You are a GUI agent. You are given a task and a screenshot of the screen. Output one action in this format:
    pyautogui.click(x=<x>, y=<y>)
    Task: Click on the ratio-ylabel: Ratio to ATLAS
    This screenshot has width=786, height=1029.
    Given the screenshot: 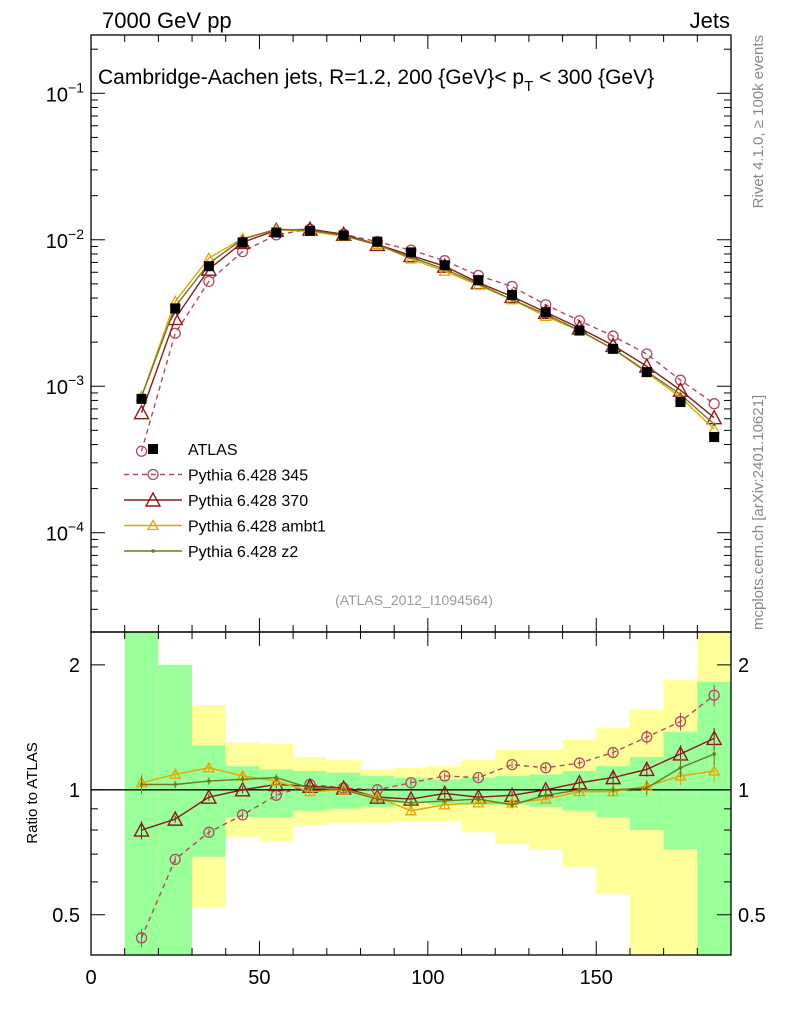 What is the action you would take?
    pyautogui.click(x=32, y=792)
    